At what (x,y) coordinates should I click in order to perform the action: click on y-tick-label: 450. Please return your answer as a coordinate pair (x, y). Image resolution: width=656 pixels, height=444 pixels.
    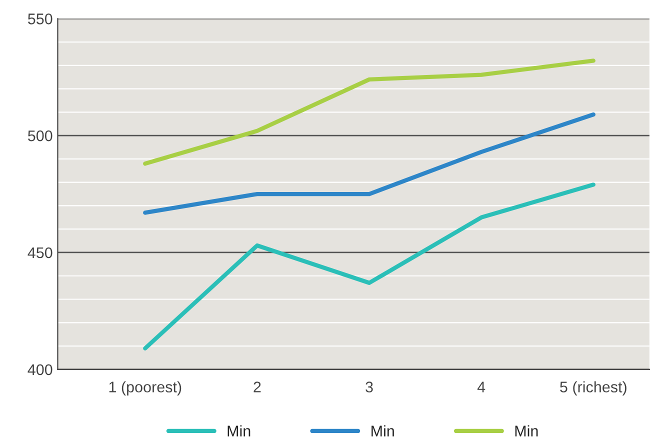
    Looking at the image, I should click on (40, 252).